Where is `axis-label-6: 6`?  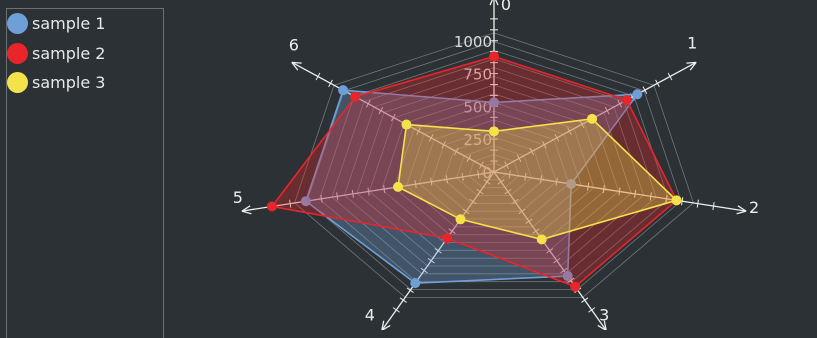 axis-label-6: 6 is located at coordinates (294, 44).